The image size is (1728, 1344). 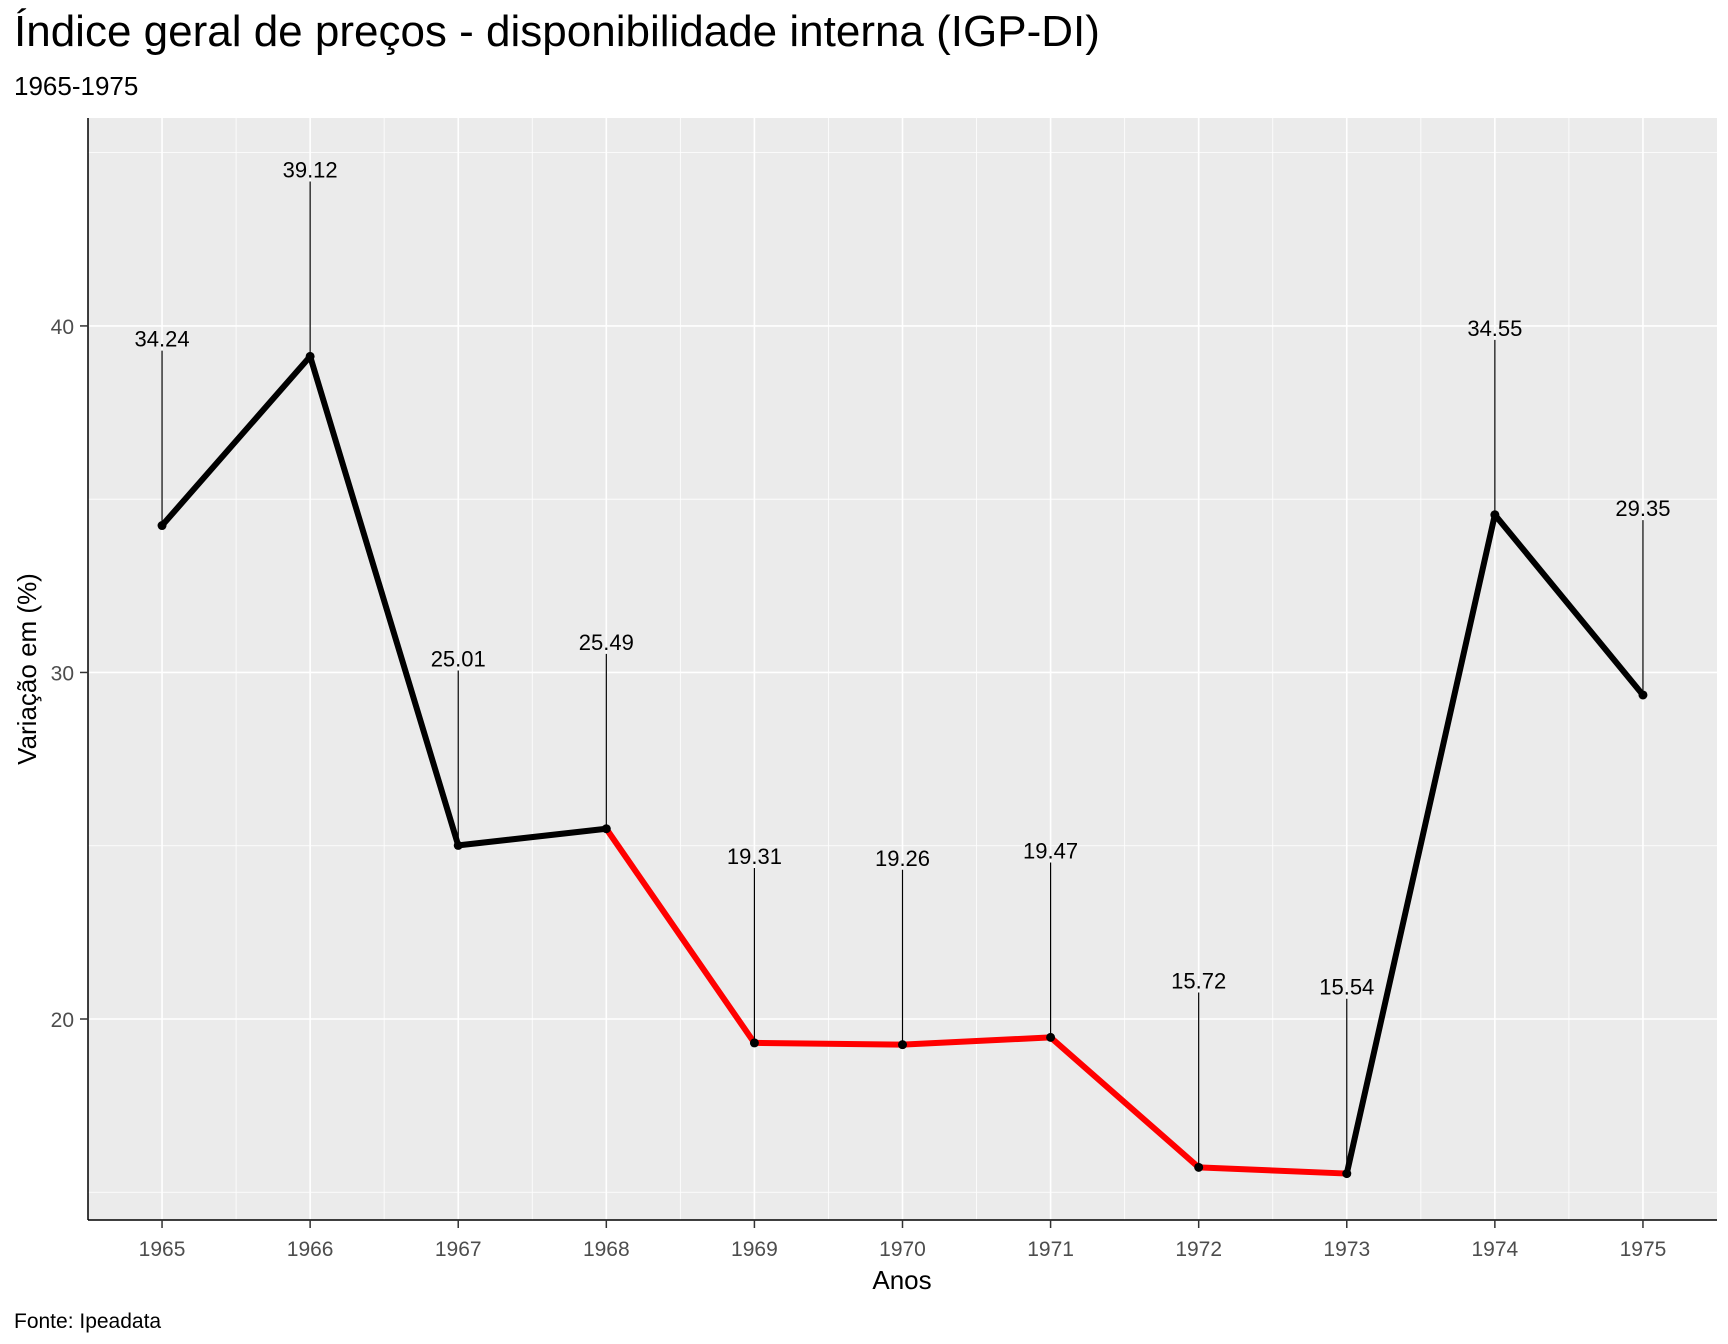 I want to click on x-tick-label: 1974, so click(x=1495, y=1249).